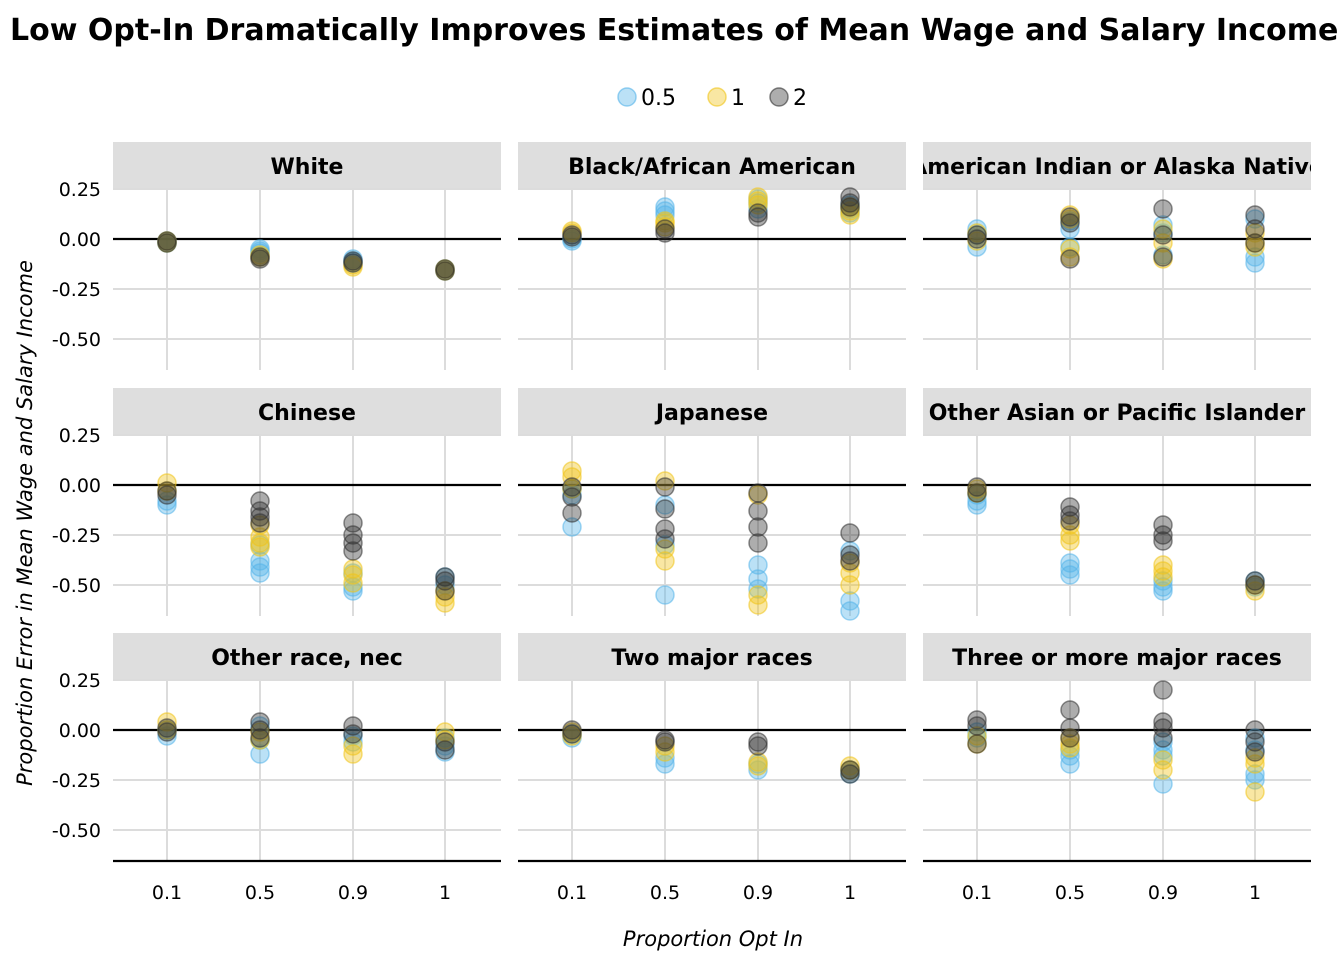 This screenshot has height=960, width=1344. What do you see at coordinates (1163, 893) in the screenshot?
I see `x-tick-label: 0.9` at bounding box center [1163, 893].